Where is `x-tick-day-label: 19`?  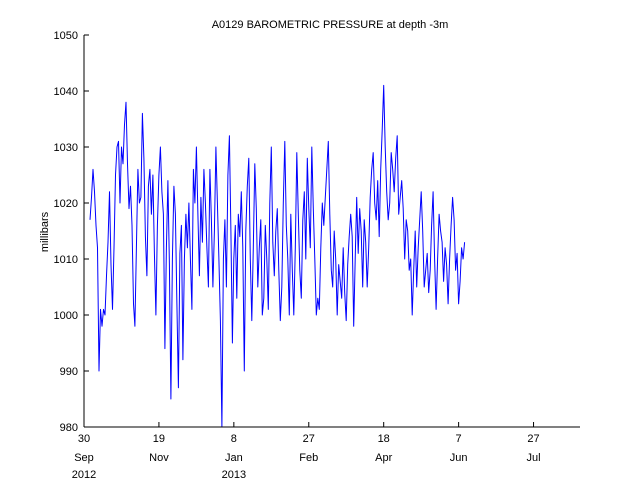
x-tick-day-label: 19 is located at coordinates (159, 439).